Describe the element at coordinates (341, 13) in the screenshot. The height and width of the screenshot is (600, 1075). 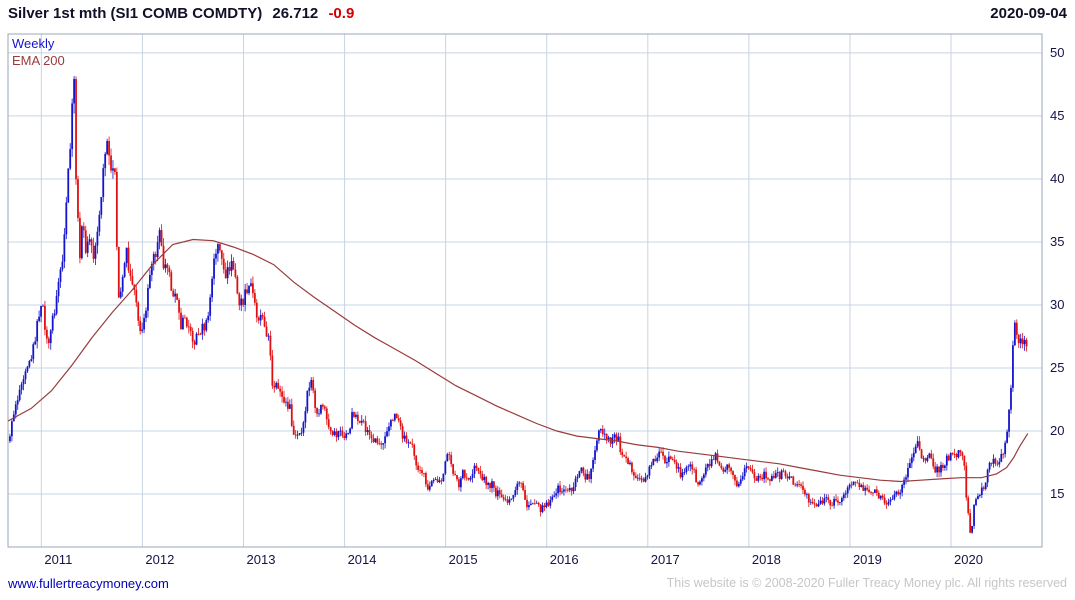
I see `price-change: -0.9` at that location.